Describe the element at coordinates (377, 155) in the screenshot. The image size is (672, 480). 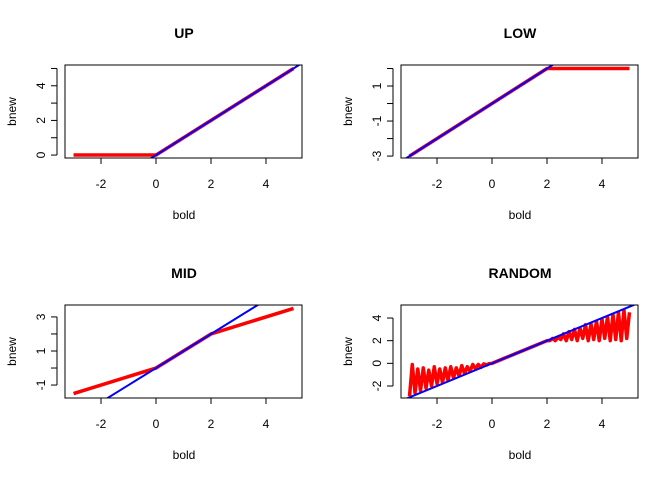
I see `y-tick-label: -3` at that location.